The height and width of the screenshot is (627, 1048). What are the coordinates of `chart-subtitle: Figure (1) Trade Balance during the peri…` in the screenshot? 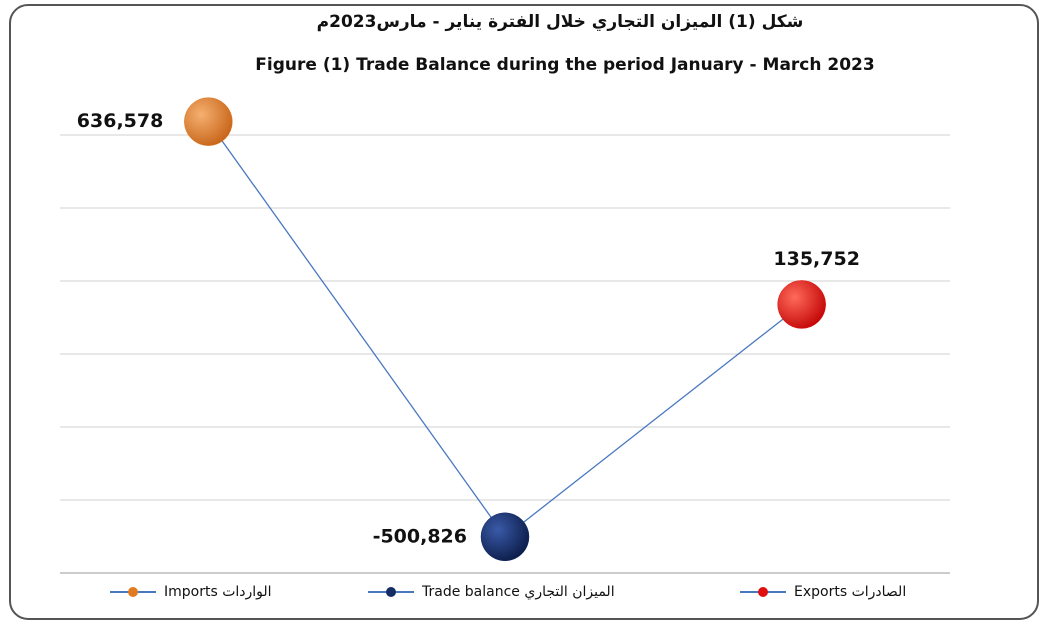 It's located at (564, 65).